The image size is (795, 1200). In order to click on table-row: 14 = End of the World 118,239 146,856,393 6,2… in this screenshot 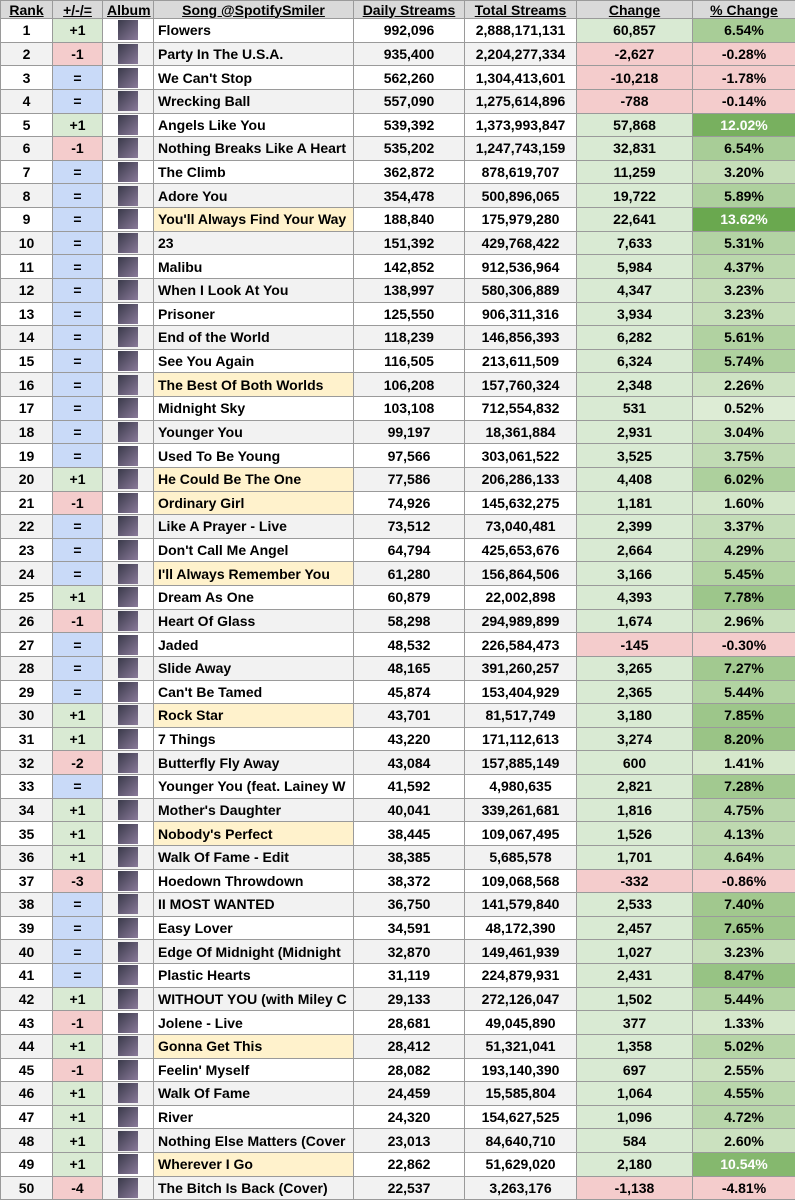, I will do `click(397, 337)`.